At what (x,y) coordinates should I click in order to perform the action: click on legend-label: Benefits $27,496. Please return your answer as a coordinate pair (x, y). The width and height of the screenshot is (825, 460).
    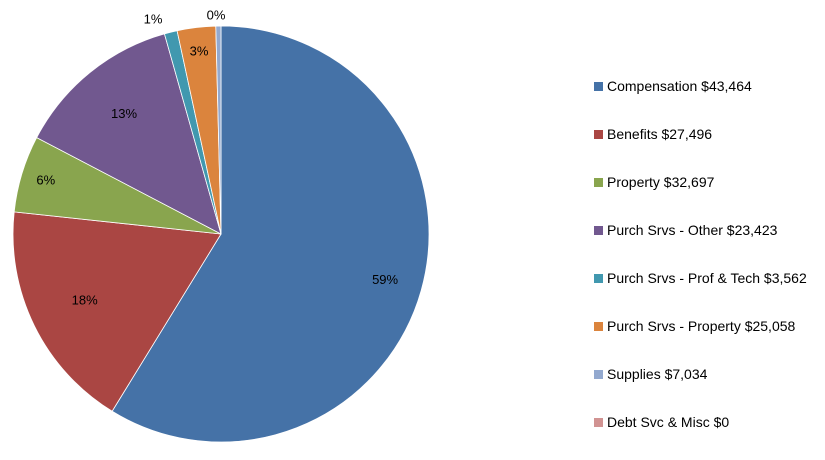
    Looking at the image, I should click on (660, 134).